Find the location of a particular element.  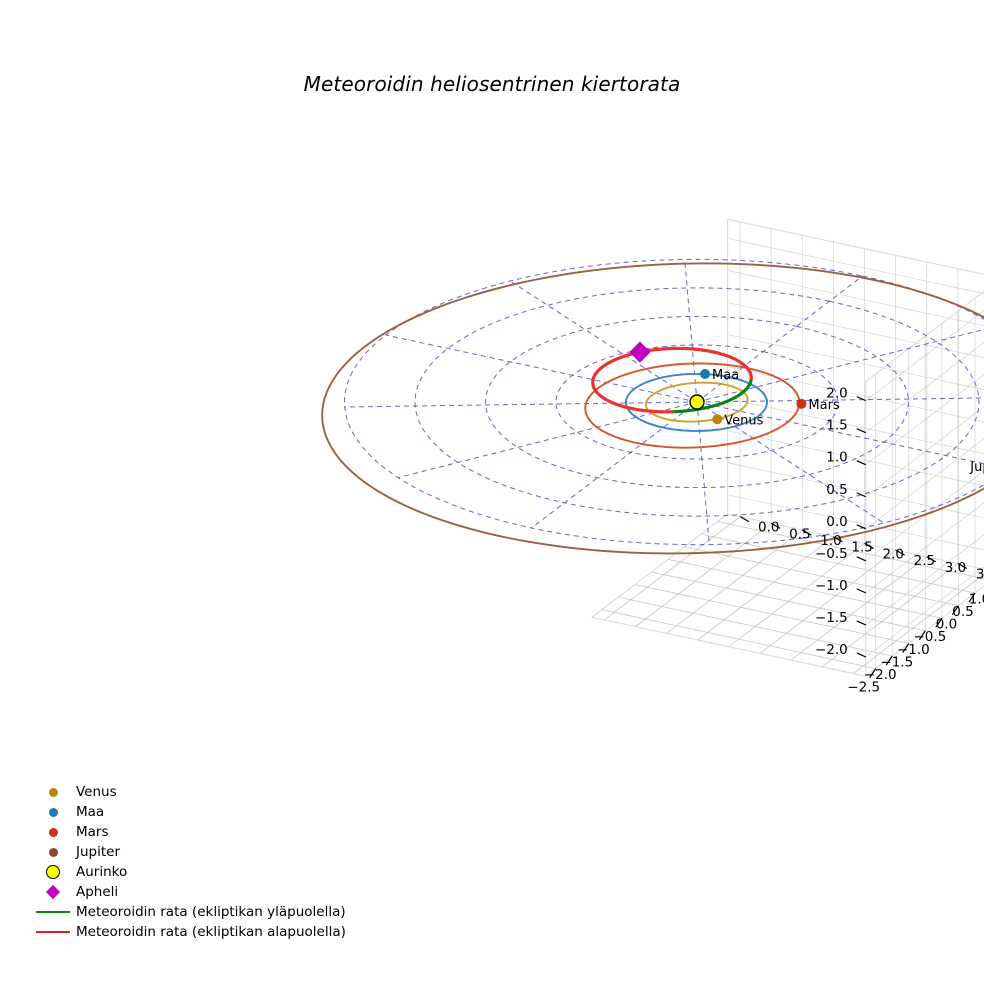

legend-label: Aurinko is located at coordinates (102, 872).